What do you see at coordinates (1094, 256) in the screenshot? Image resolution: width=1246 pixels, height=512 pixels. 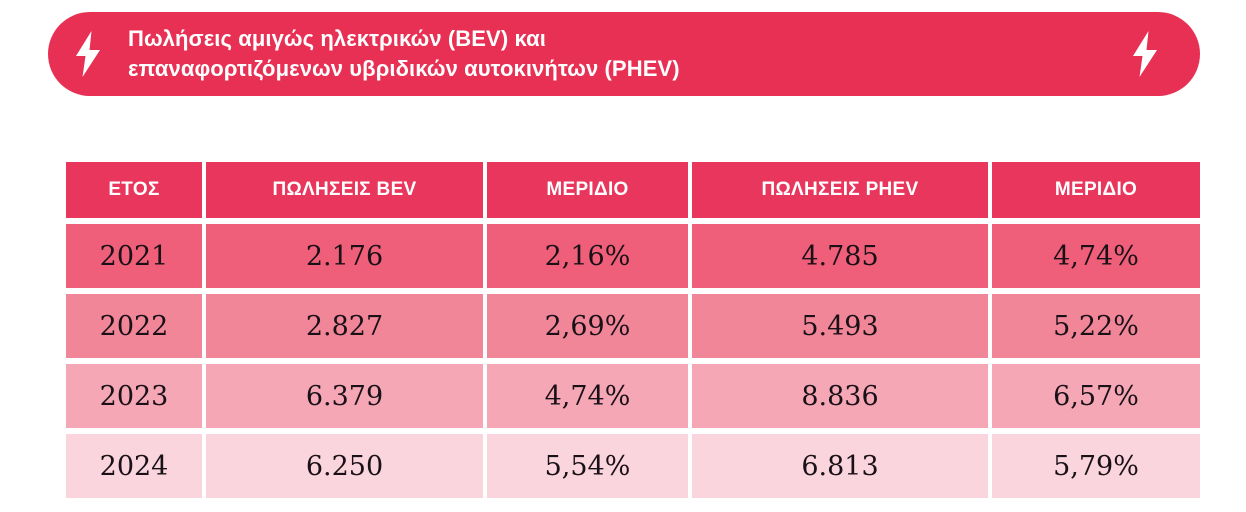 I see `cell-phev-share: 4,74%` at bounding box center [1094, 256].